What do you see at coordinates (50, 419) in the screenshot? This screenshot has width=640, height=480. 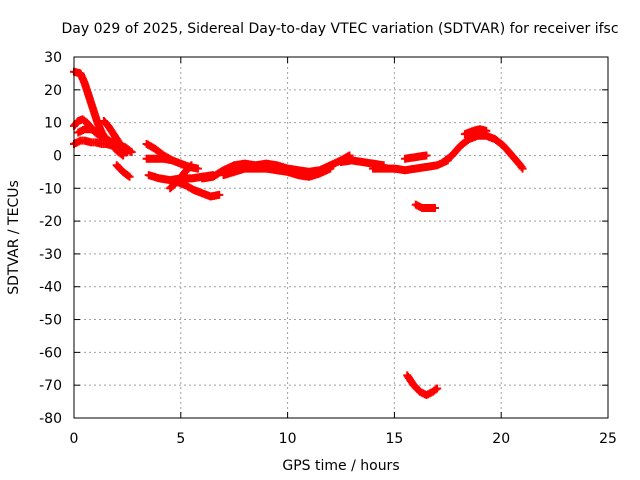 I see `y-tick-label: -80` at bounding box center [50, 419].